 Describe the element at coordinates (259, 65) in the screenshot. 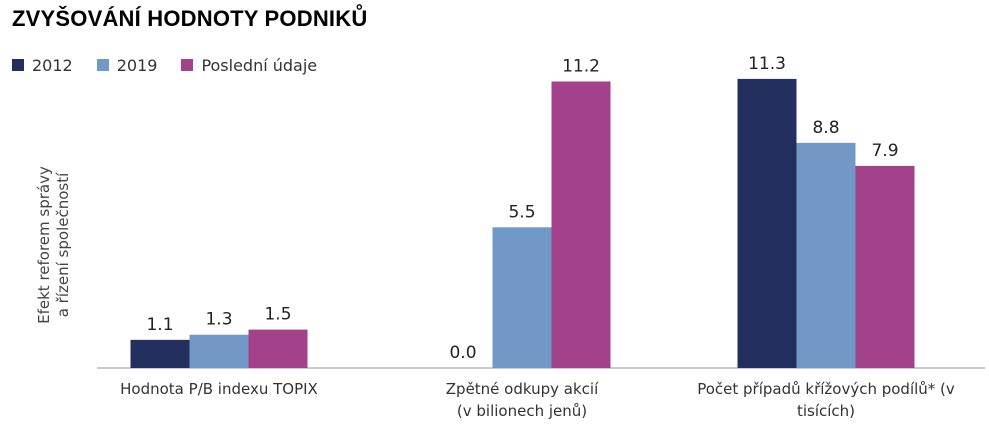

I see `legend-label-latest: Poslední údaje` at that location.